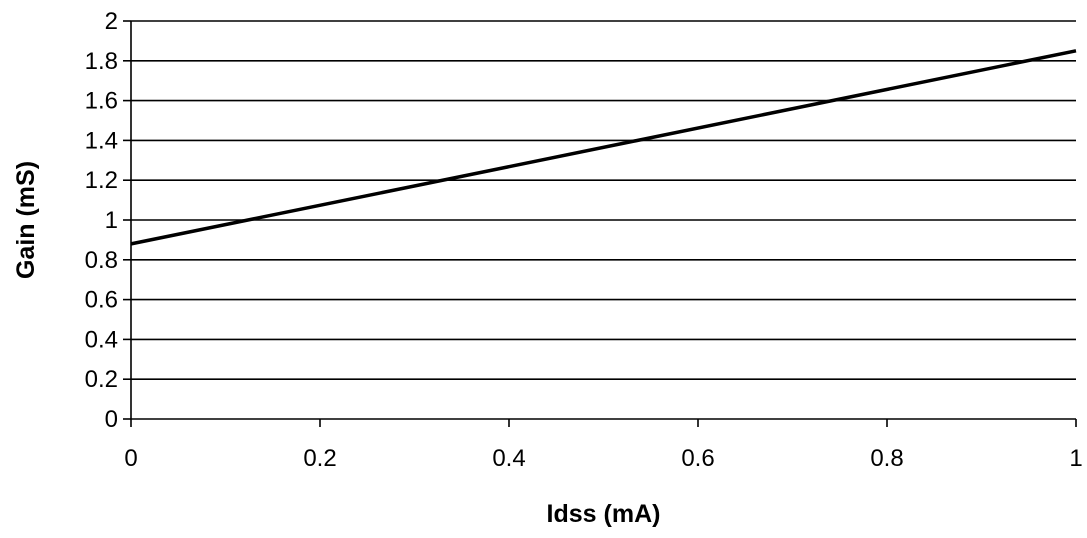  Describe the element at coordinates (101, 180) in the screenshot. I see `y-tick-label: 1.2` at that location.